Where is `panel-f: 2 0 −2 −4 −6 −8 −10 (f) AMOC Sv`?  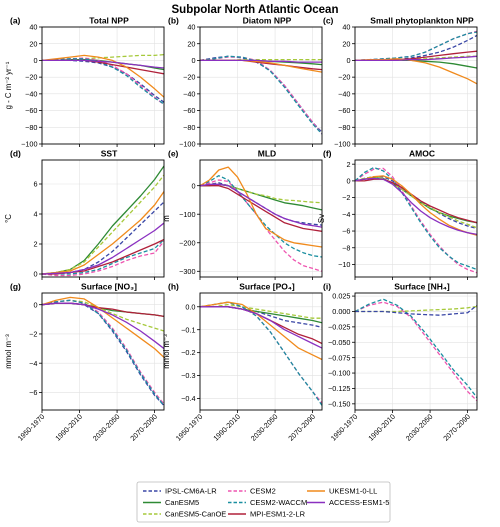
panel-f: 2 0 −2 −4 −6 −8 −10 (f) AMOC Sv is located at coordinates (397, 214).